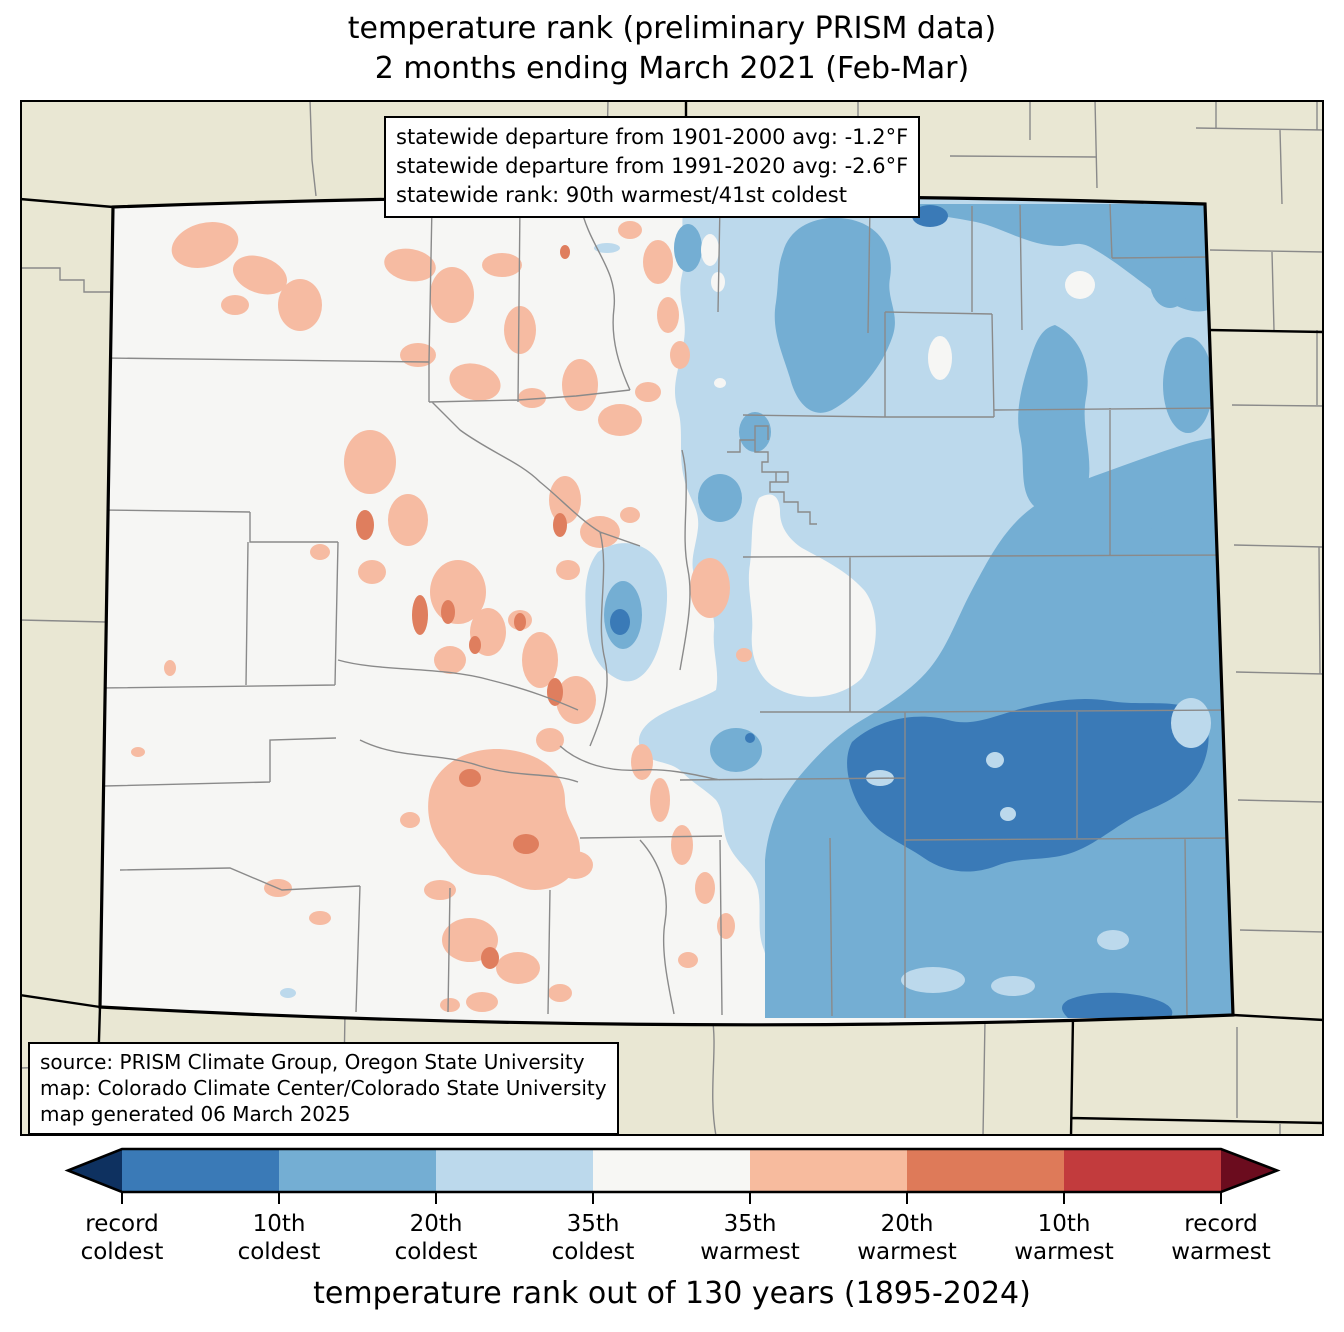 The height and width of the screenshot is (1332, 1344). I want to click on colorbar-label-20th-warmest: 20th warmest, so click(907, 1238).